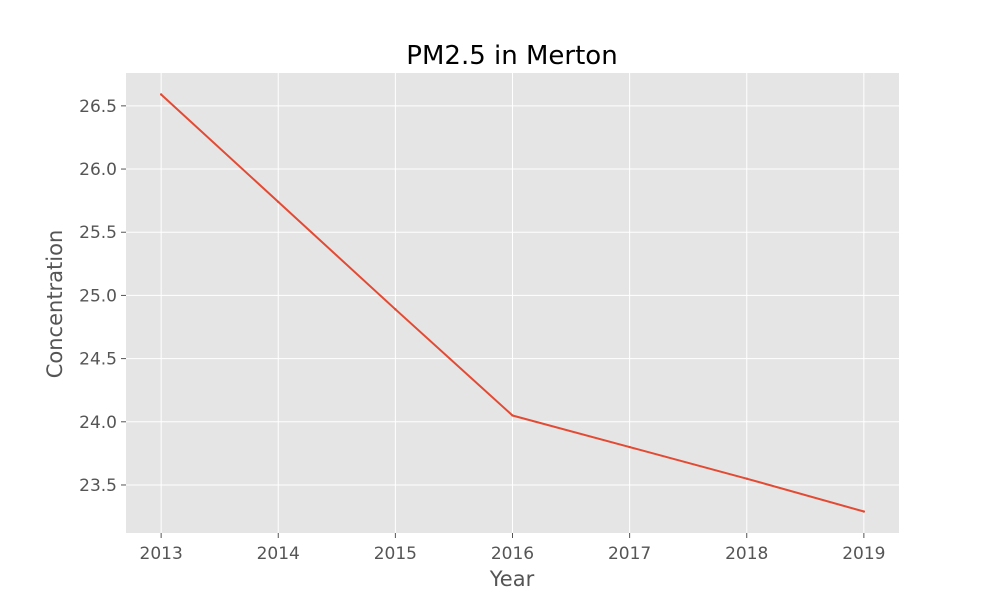 The width and height of the screenshot is (1000, 604). Describe the element at coordinates (98, 423) in the screenshot. I see `y-tick-label-24.0: 24.0` at that location.